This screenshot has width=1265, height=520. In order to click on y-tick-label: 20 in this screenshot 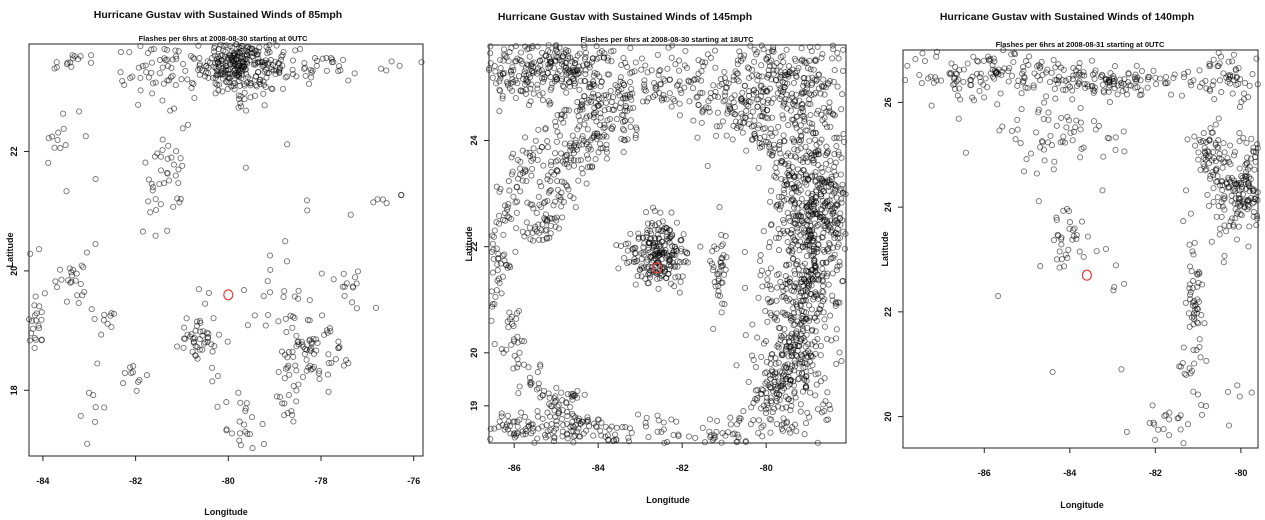, I will do `click(888, 417)`.